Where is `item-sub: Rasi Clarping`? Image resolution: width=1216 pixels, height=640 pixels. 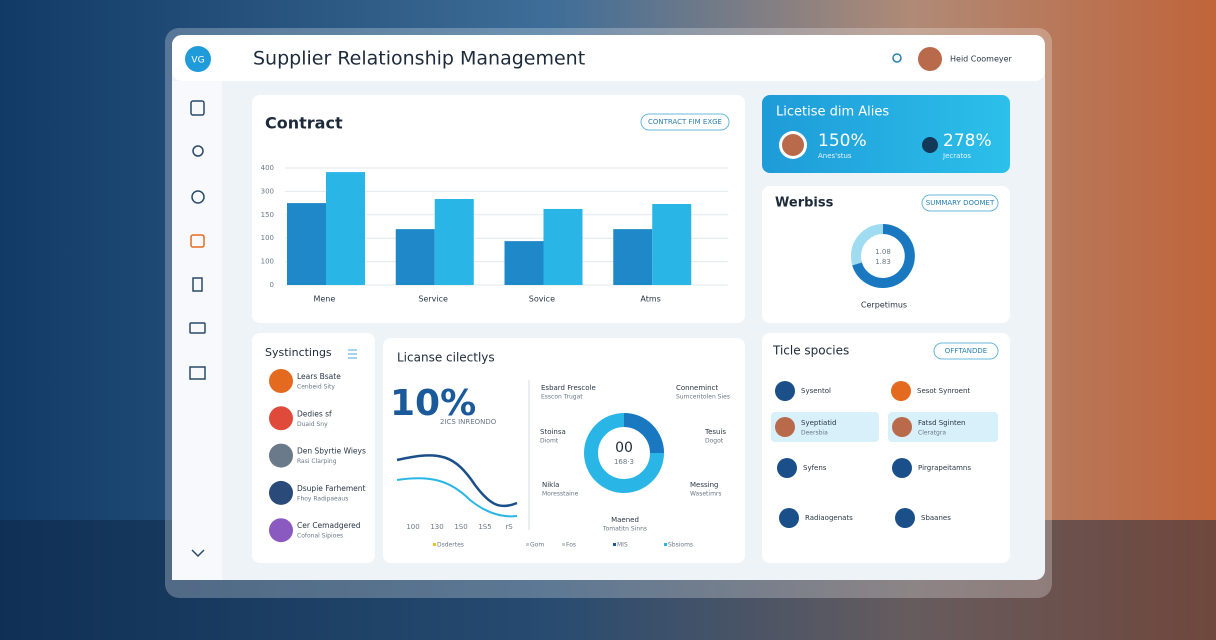
item-sub: Rasi Clarping is located at coordinates (317, 461).